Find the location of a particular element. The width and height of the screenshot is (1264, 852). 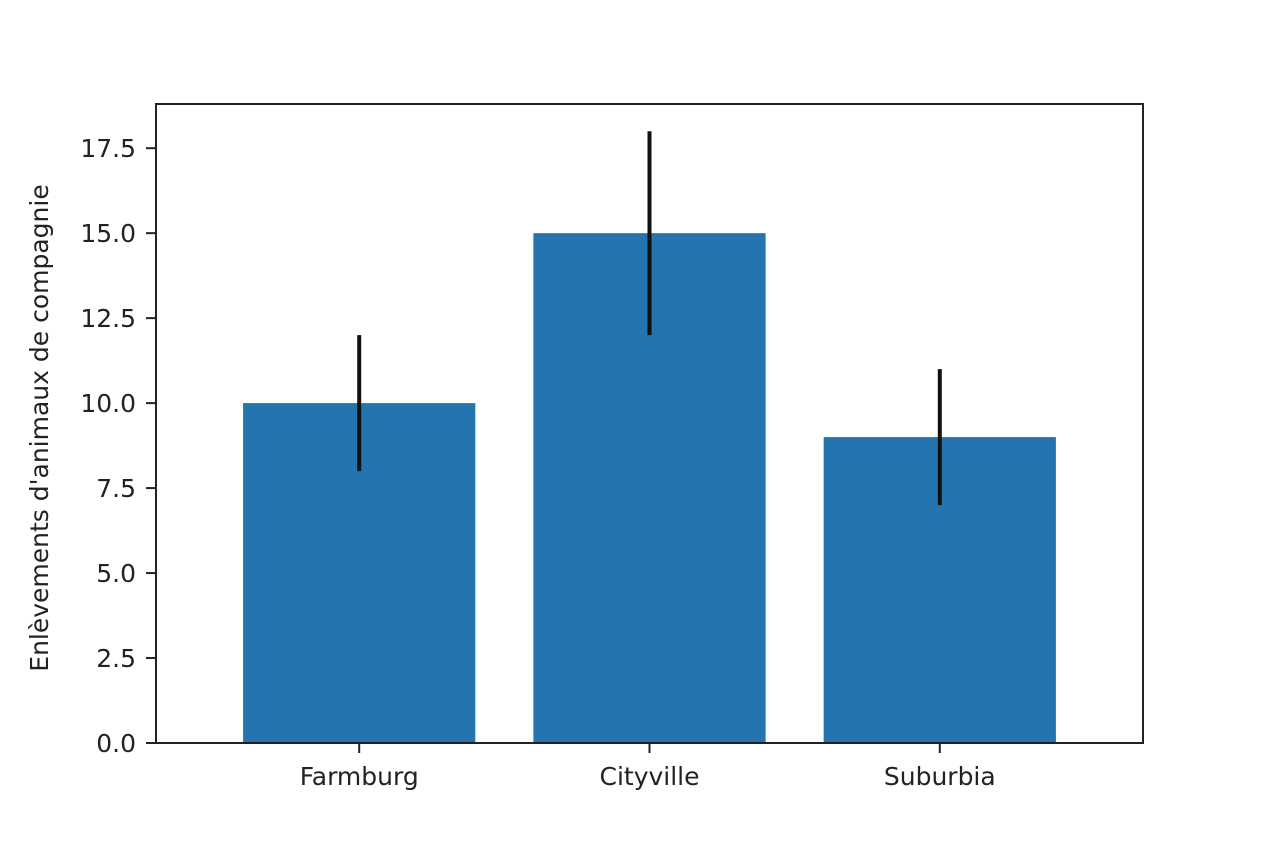

y-axis-label: Enlèvements d'animaux de compagnie is located at coordinates (39, 427).